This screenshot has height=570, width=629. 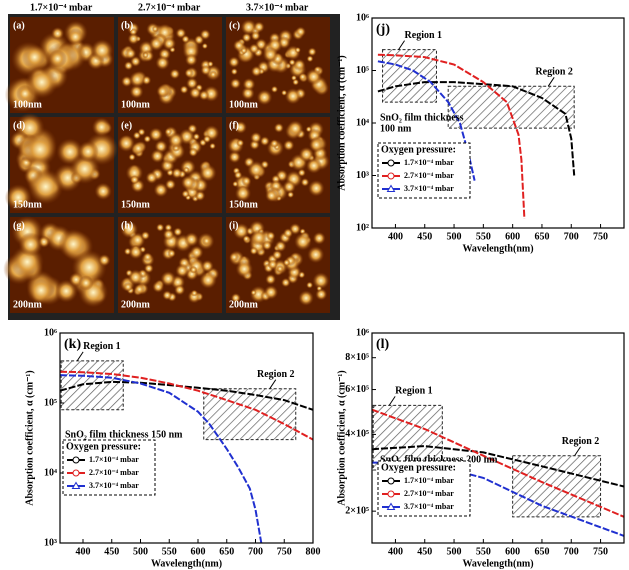 I want to click on panel-label: (c), so click(x=234, y=25).